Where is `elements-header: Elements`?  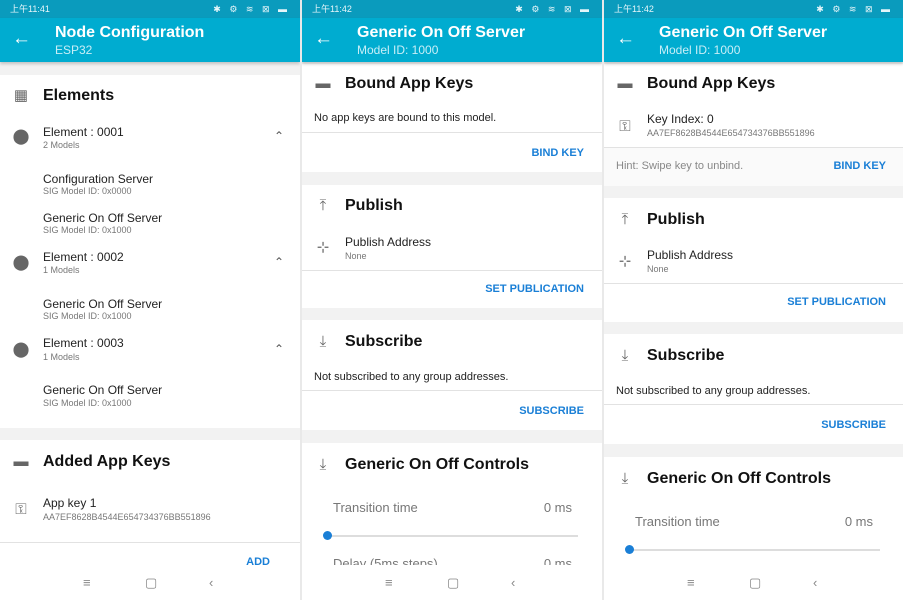
elements-header: Elements is located at coordinates (79, 95).